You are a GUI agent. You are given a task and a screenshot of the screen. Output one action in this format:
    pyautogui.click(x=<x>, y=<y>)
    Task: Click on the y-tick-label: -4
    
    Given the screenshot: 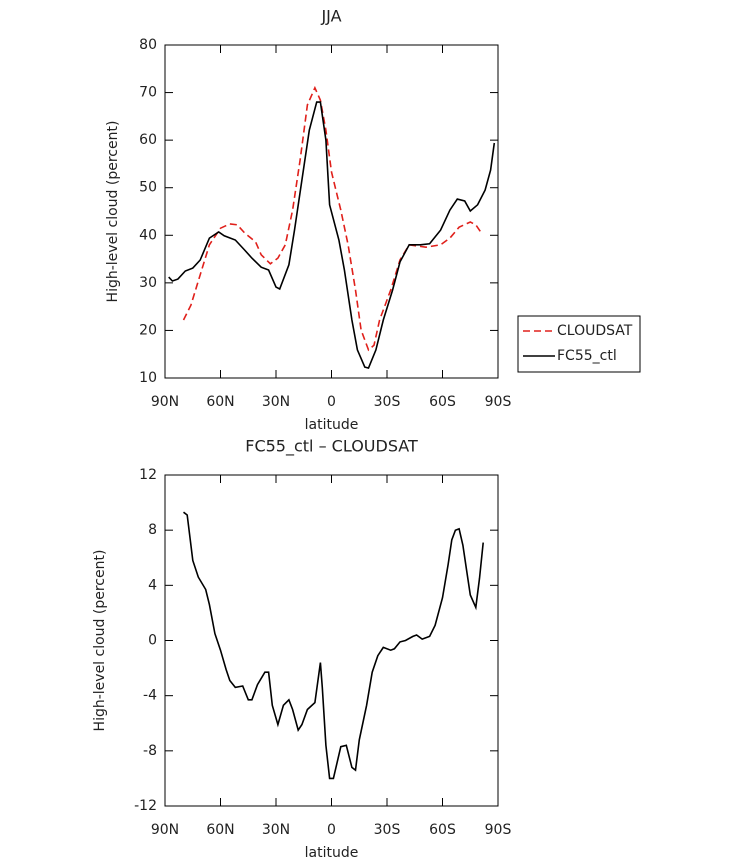 What is the action you would take?
    pyautogui.click(x=150, y=696)
    